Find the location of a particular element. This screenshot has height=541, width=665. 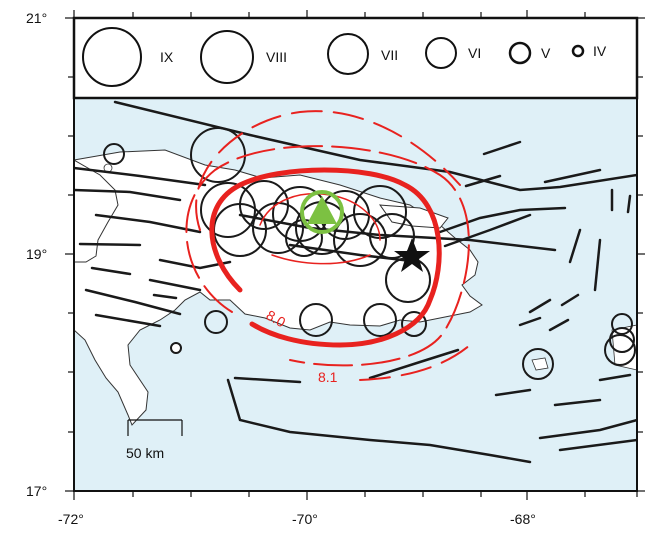

fault-septentrional is located at coordinates (375, 146).